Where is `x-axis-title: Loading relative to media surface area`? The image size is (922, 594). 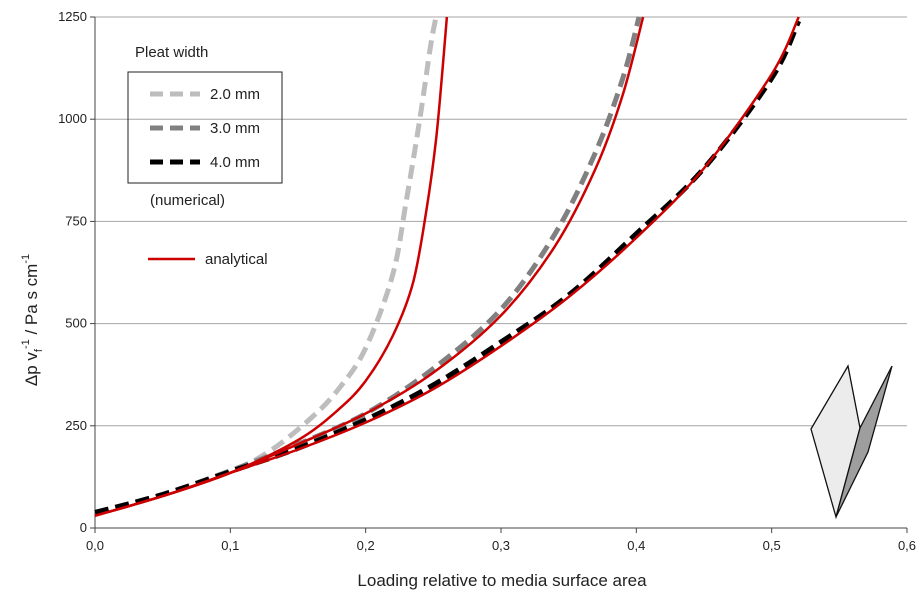 x-axis-title: Loading relative to media surface area is located at coordinates (502, 580).